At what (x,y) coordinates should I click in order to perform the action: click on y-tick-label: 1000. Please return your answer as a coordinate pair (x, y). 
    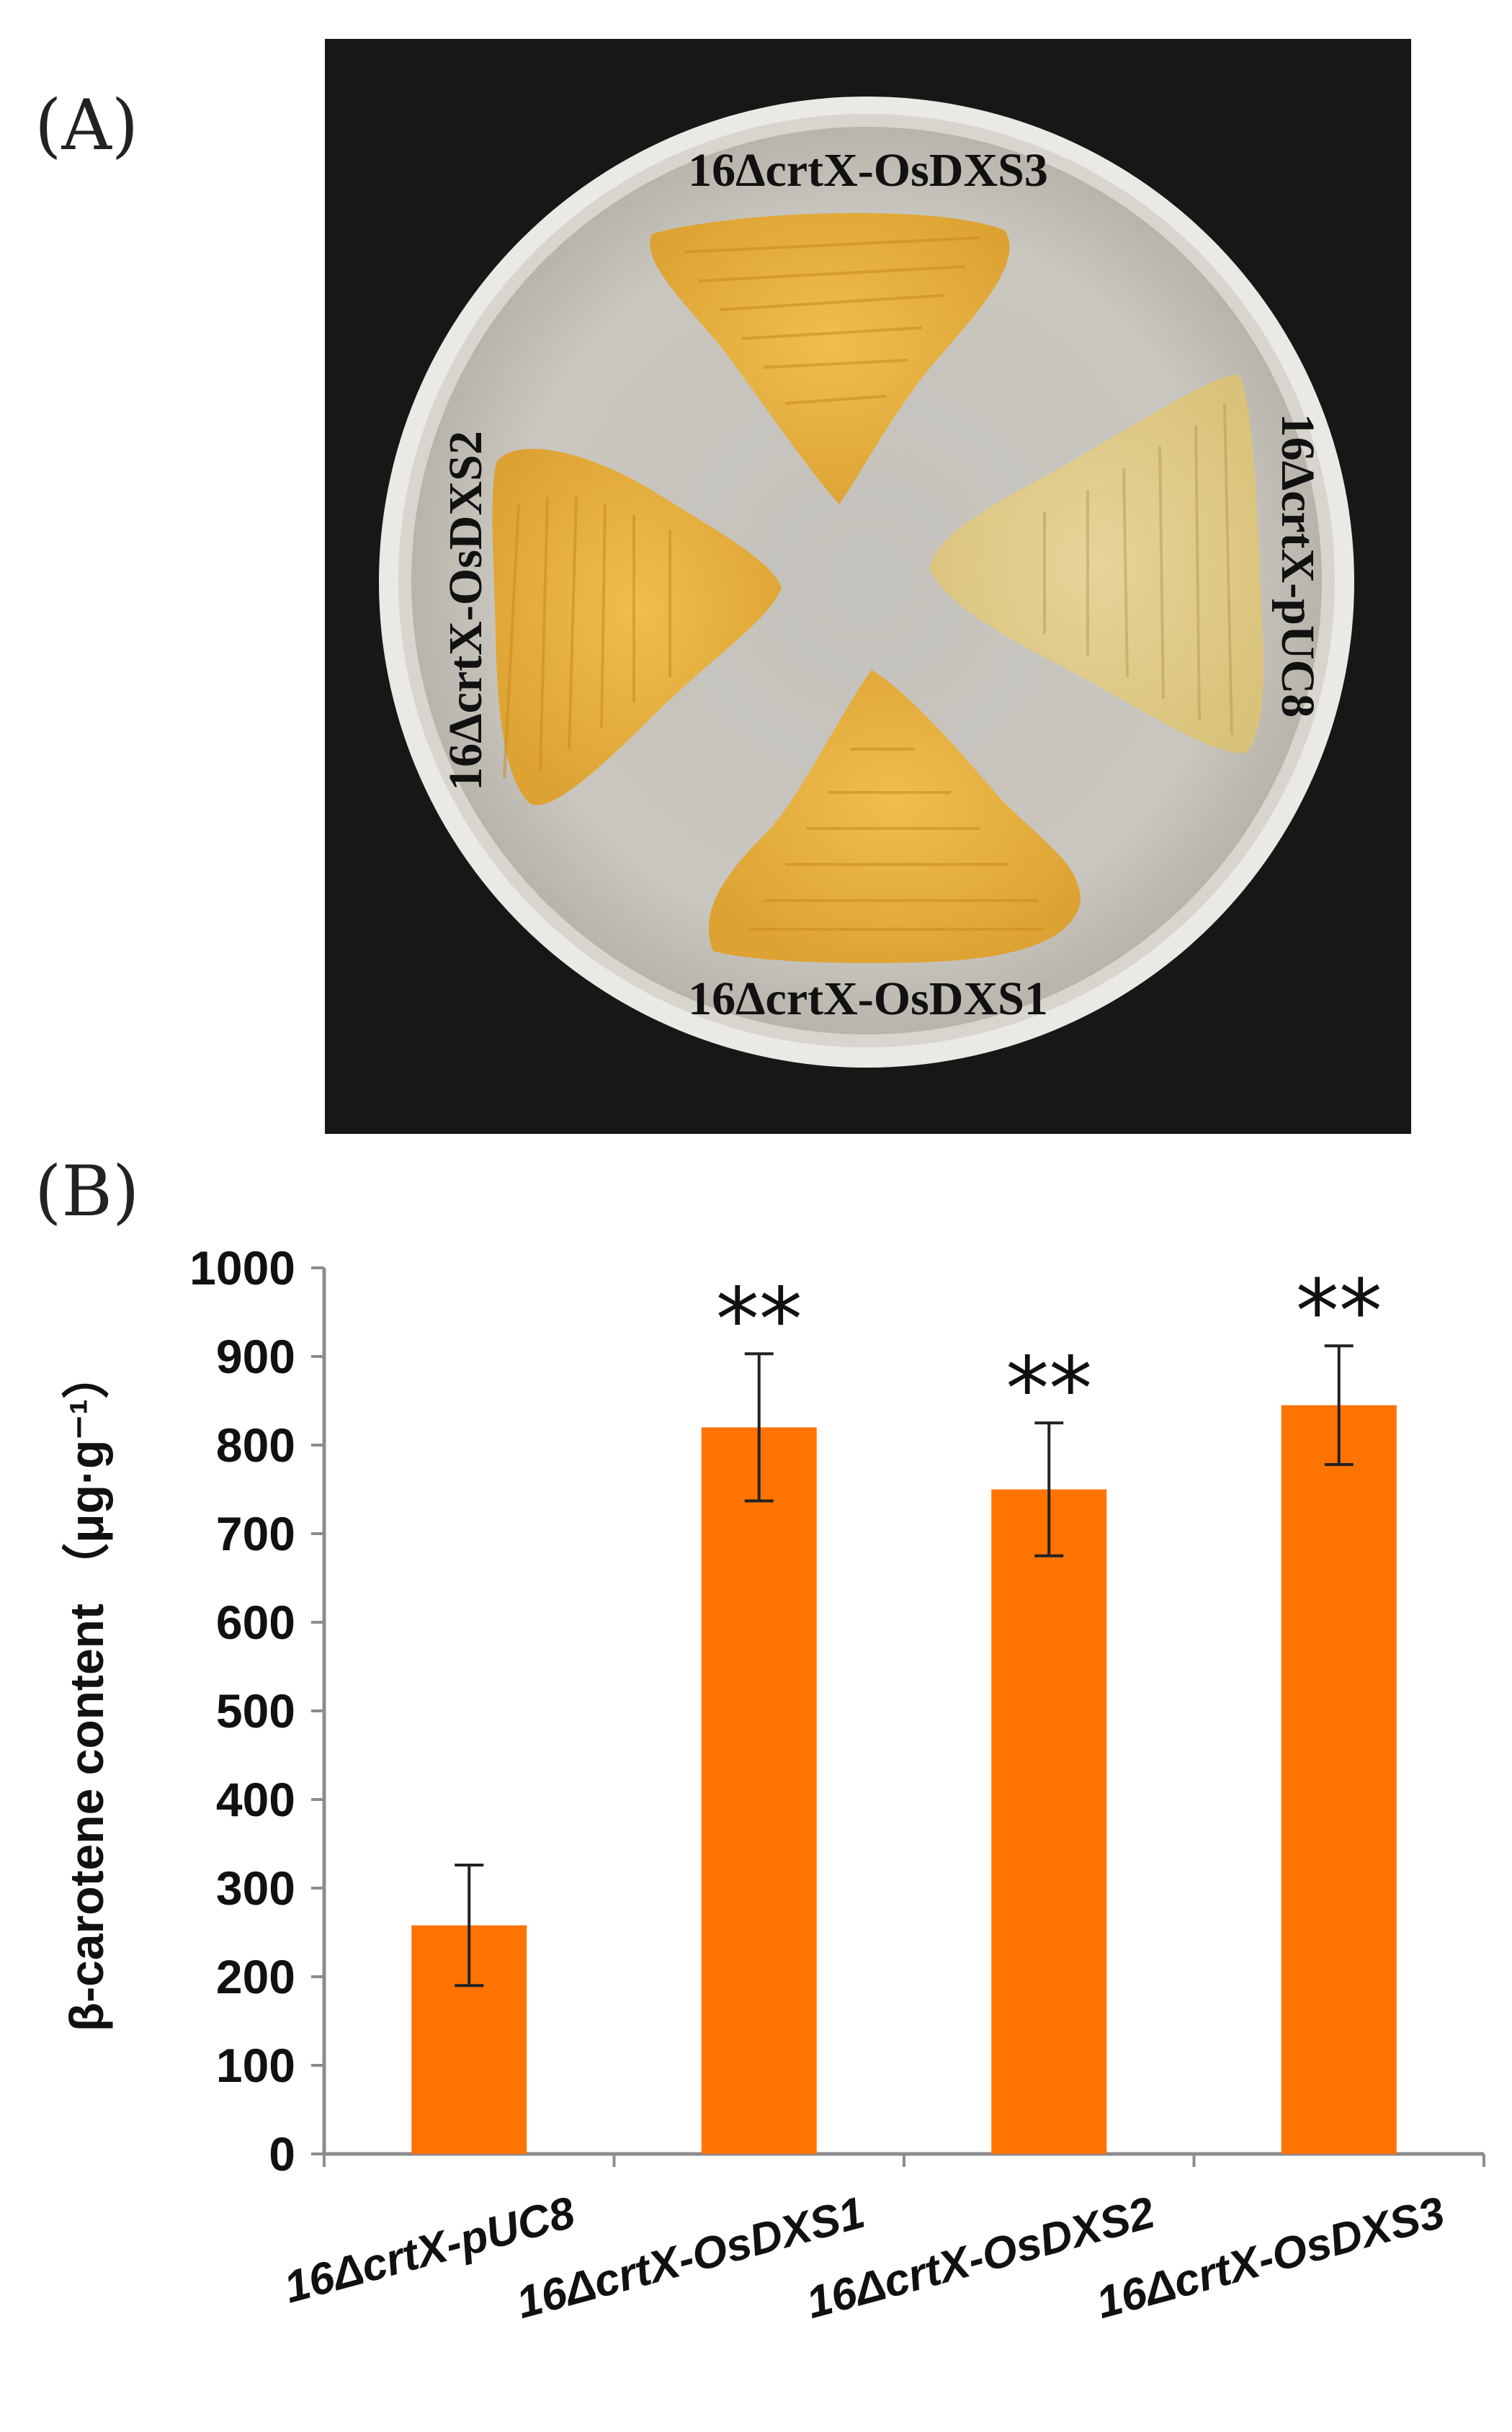
    Looking at the image, I should click on (242, 1268).